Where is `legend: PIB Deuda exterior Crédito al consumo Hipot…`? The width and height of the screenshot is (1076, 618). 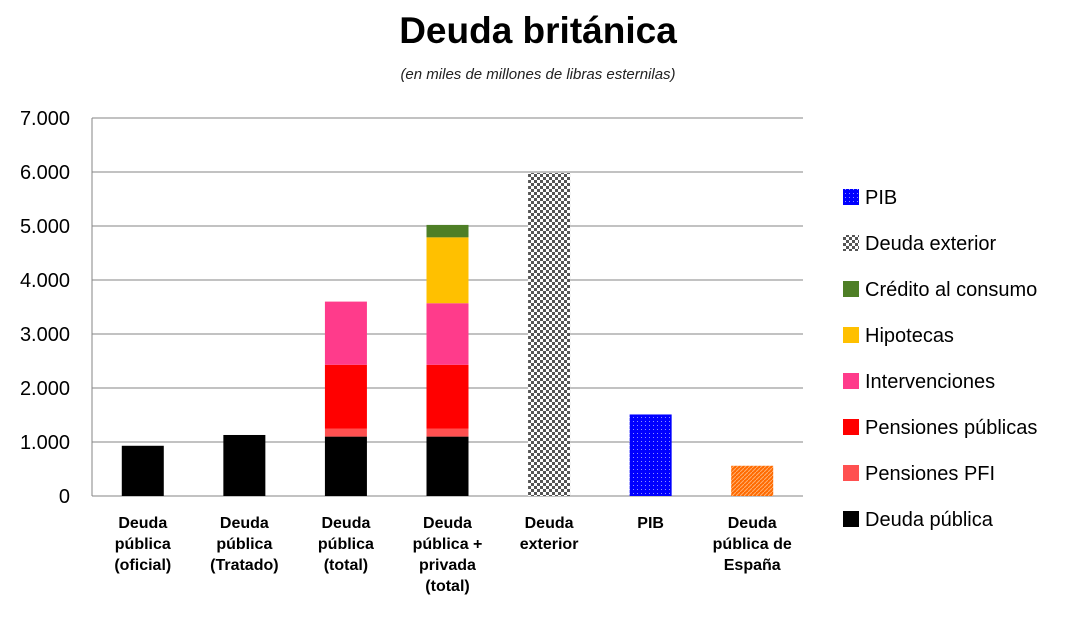
legend: PIB Deuda exterior Crédito al consumo Hipot… is located at coordinates (940, 359).